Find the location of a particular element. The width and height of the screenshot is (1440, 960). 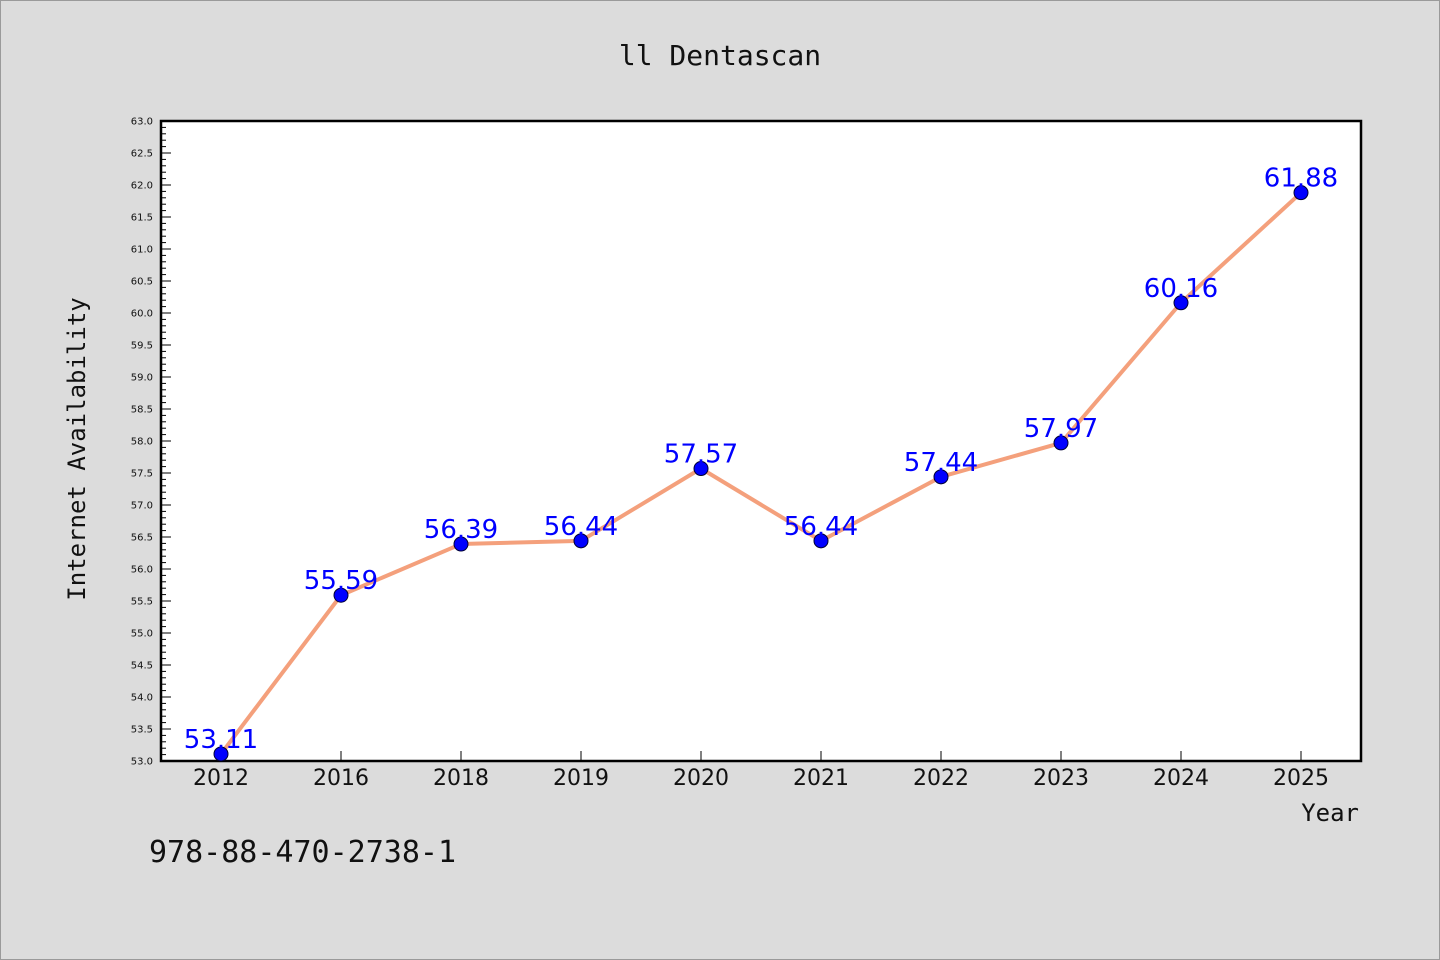

y-tick-label: 58.5 is located at coordinates (142, 410).